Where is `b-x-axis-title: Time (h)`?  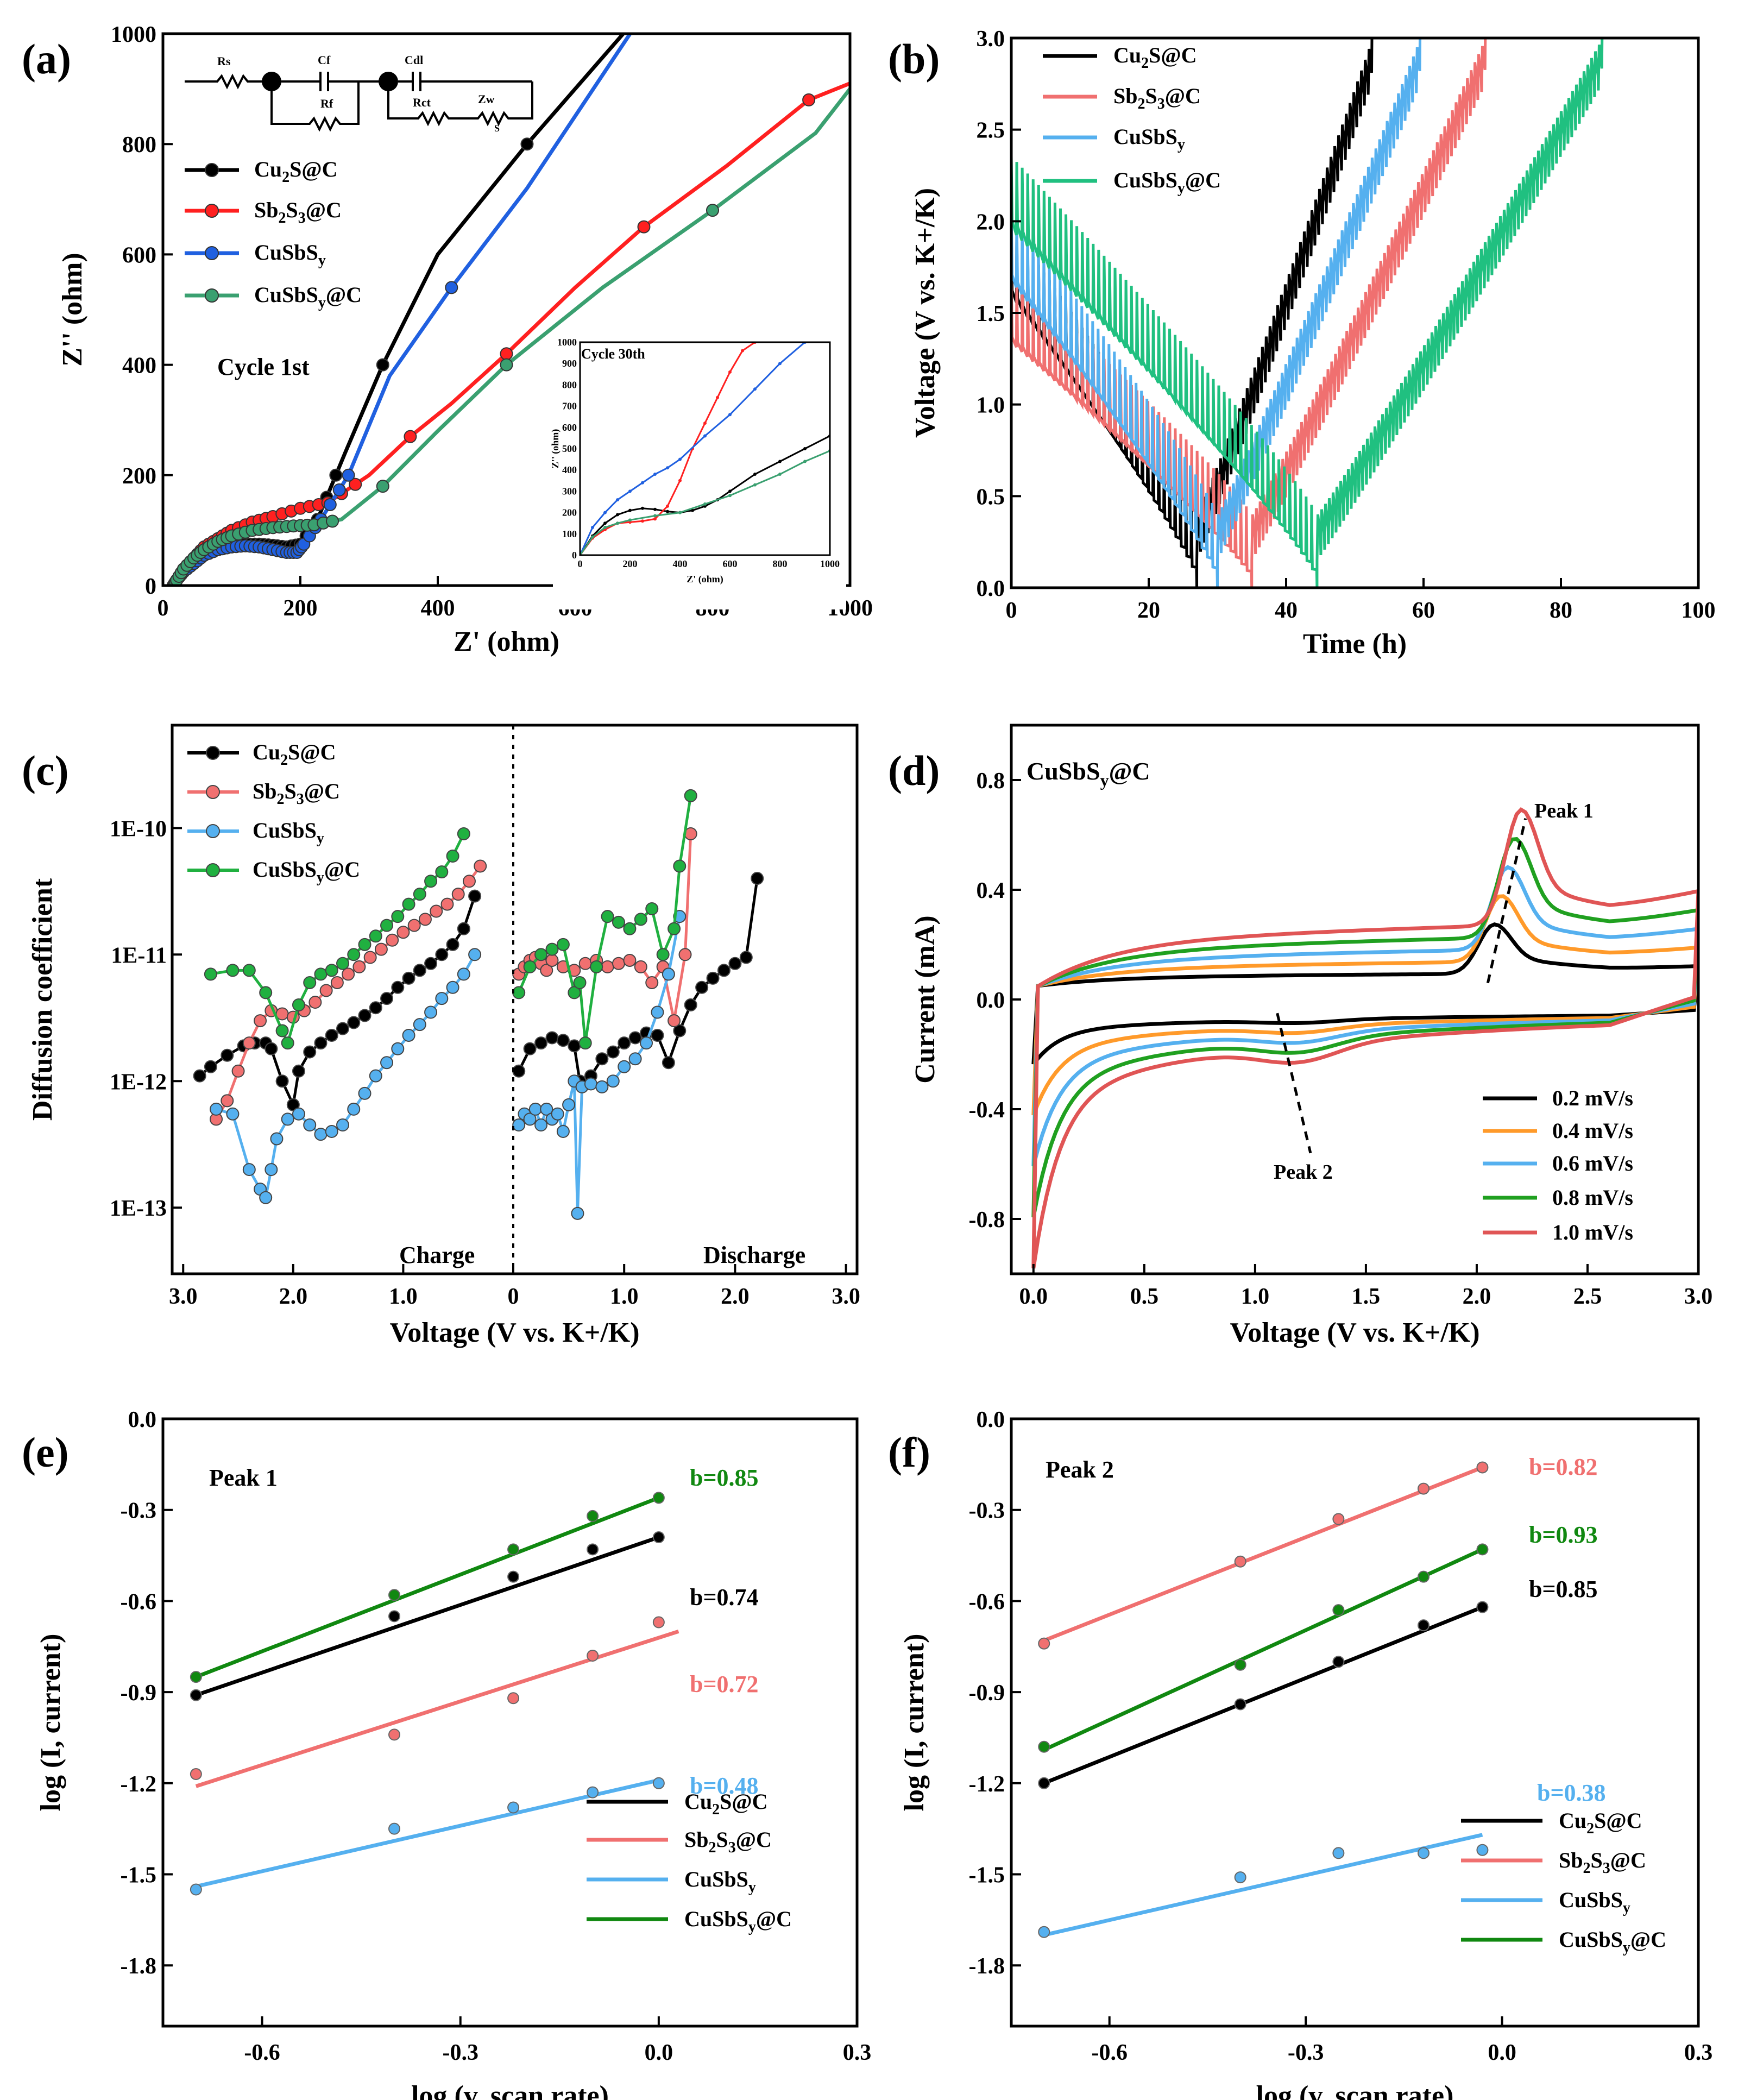 b-x-axis-title: Time (h) is located at coordinates (1355, 643).